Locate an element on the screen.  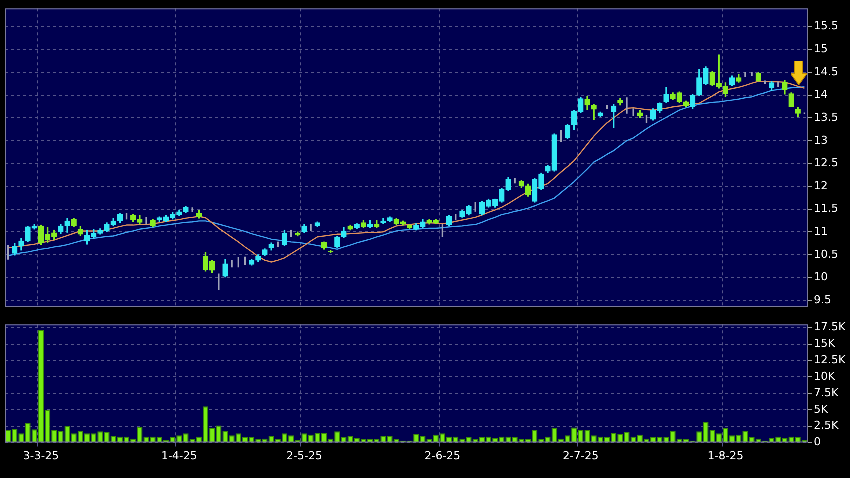
y-tick-label: 10 is located at coordinates (821, 277).